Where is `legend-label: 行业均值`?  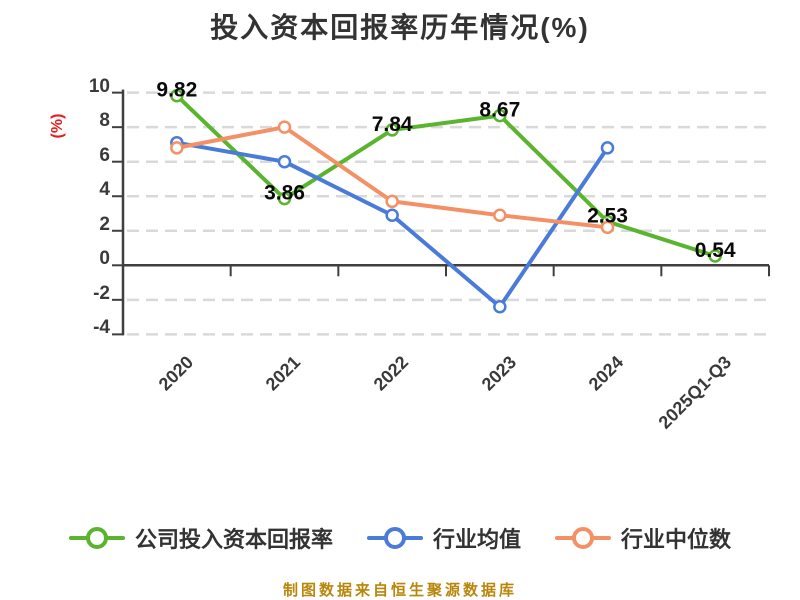 legend-label: 行业均值 is located at coordinates (476, 539).